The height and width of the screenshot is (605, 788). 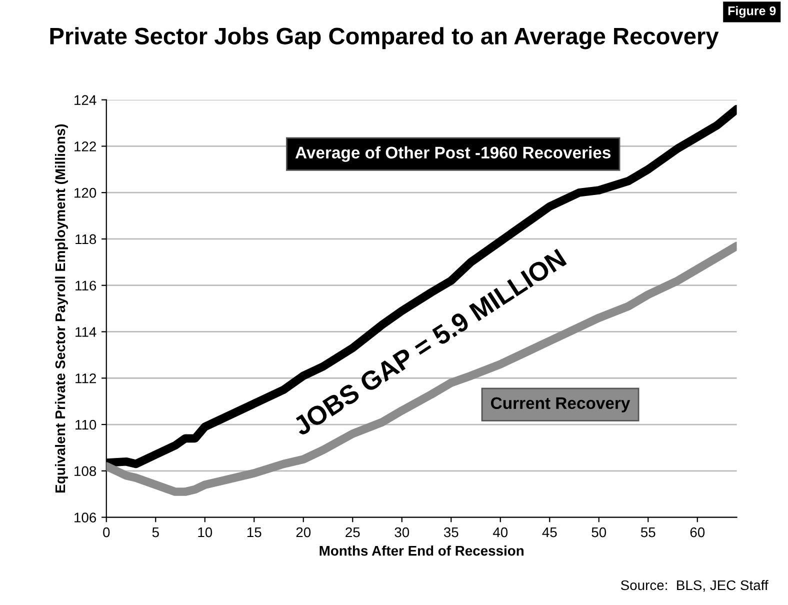 What do you see at coordinates (86, 332) in the screenshot?
I see `y-tick-label: 114` at bounding box center [86, 332].